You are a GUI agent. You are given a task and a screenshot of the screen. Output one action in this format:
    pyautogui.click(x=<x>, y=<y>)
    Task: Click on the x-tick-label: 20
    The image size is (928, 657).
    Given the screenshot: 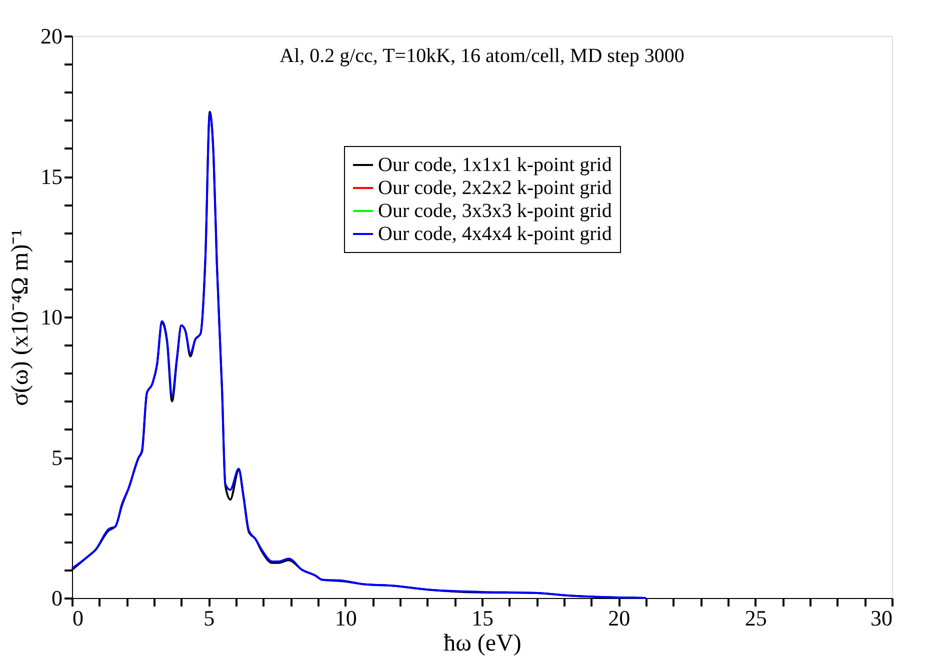 What is the action you would take?
    pyautogui.click(x=619, y=618)
    